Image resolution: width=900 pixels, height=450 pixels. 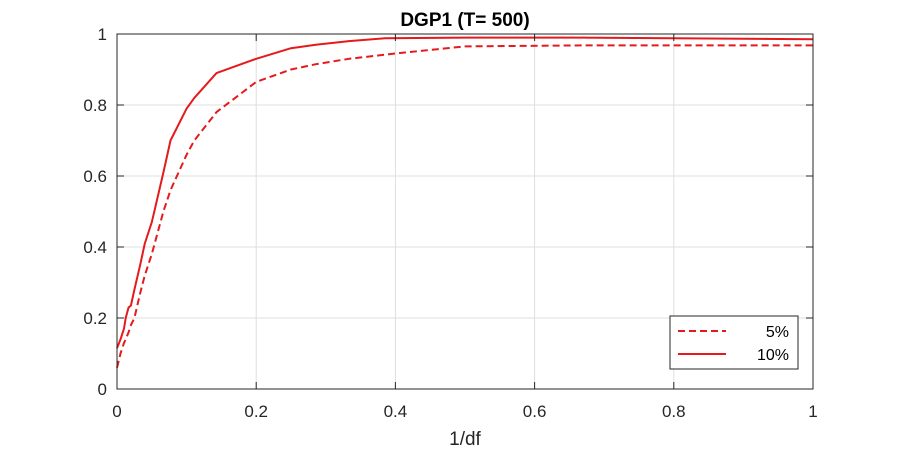 I want to click on y-tick-label: 0.8, so click(x=95, y=105).